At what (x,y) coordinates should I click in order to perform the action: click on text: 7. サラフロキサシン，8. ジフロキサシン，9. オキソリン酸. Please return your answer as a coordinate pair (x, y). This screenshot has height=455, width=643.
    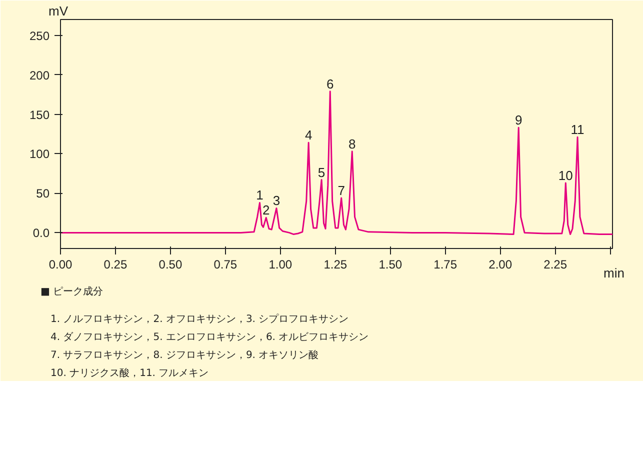
    Looking at the image, I should click on (184, 355).